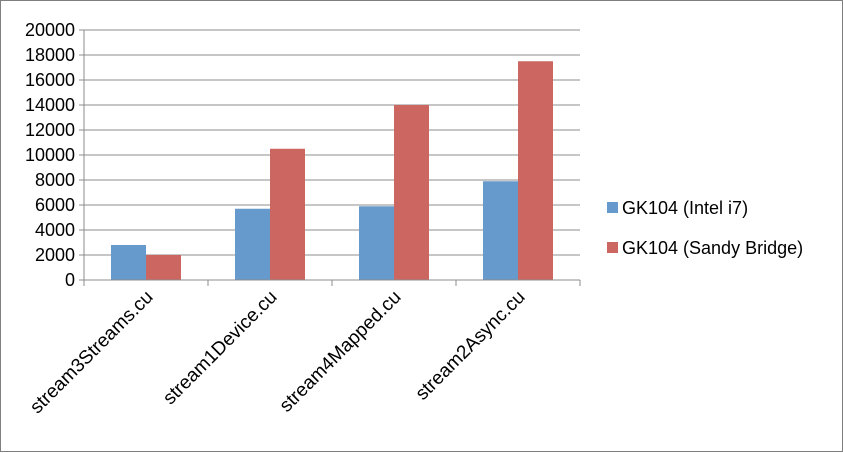 The width and height of the screenshot is (843, 453). I want to click on y-tick-label: 4000, so click(55, 230).